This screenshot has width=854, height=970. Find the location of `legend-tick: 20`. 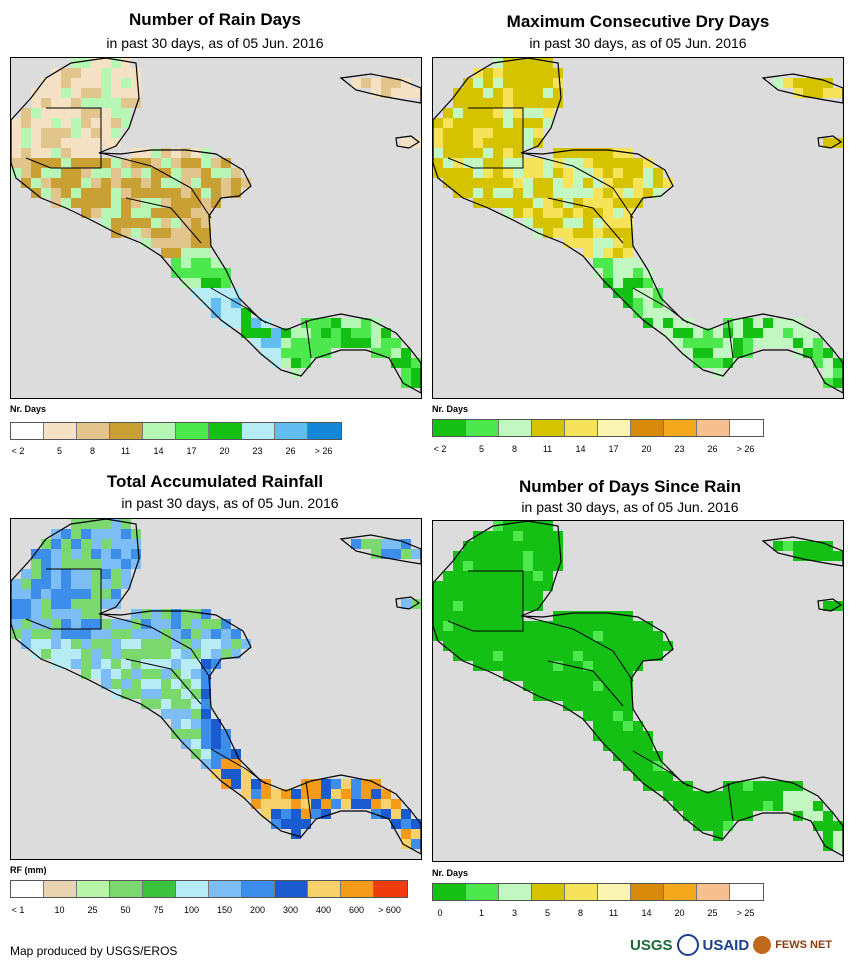

legend-tick: 20 is located at coordinates (679, 913).